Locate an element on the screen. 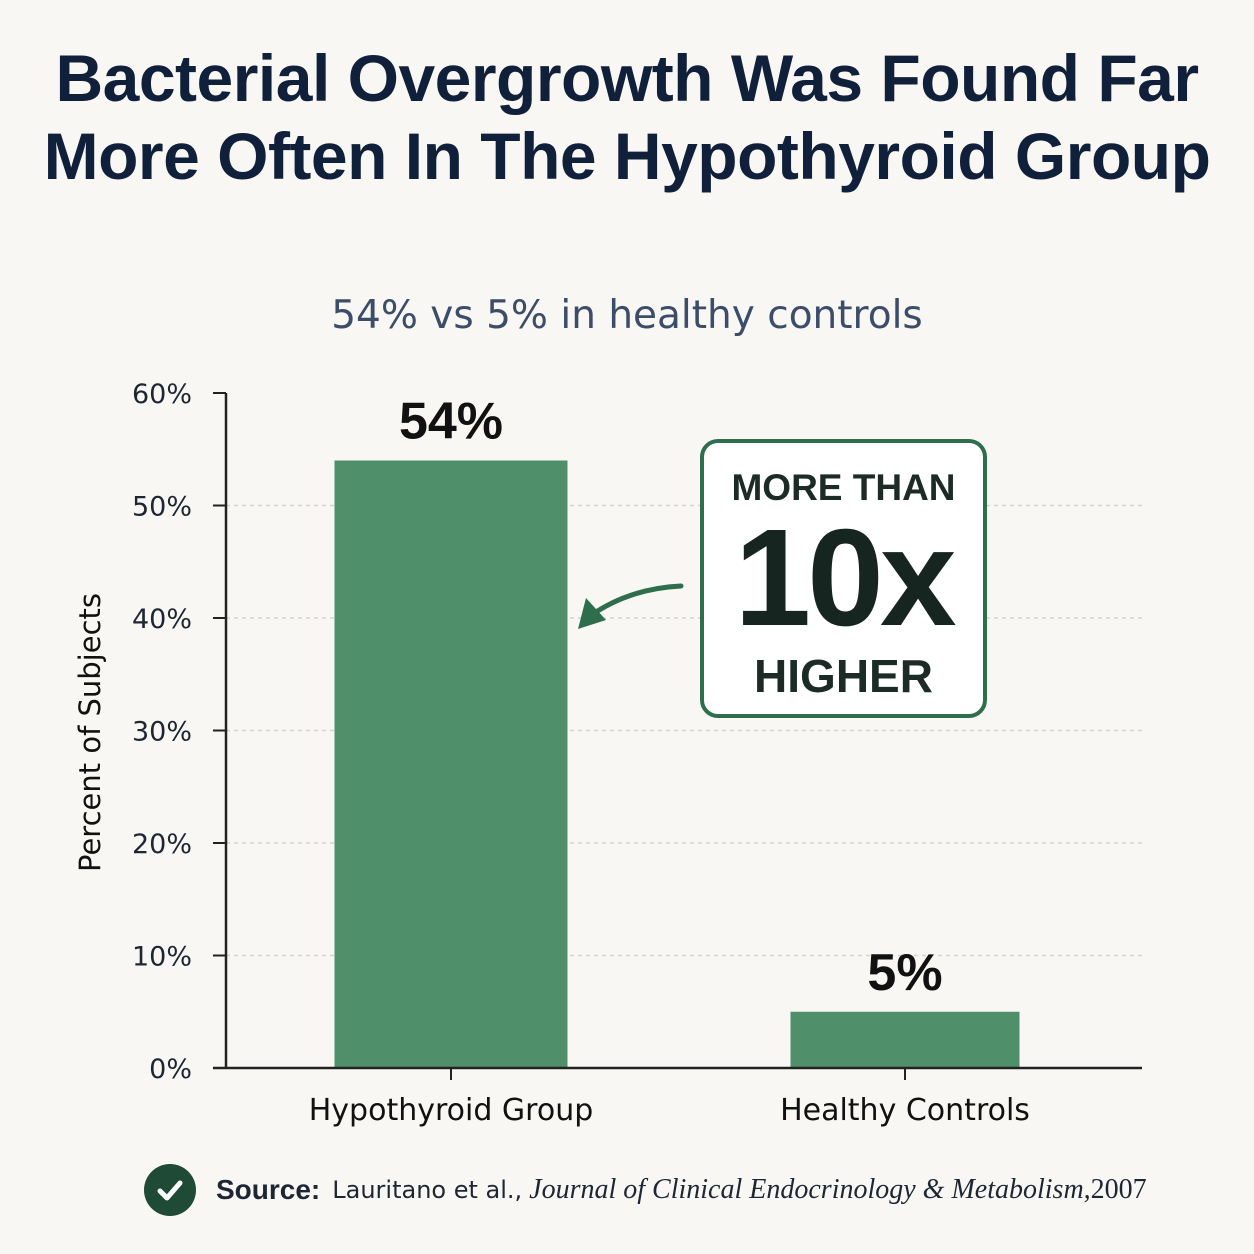 The image size is (1254, 1254). bar-healthy-controls is located at coordinates (905, 1039).